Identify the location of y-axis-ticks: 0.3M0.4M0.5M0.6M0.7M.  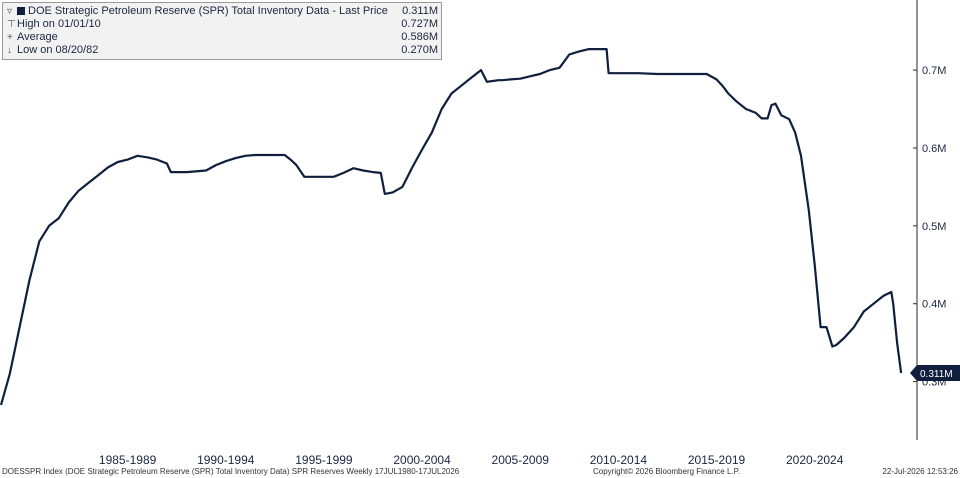
(929, 227).